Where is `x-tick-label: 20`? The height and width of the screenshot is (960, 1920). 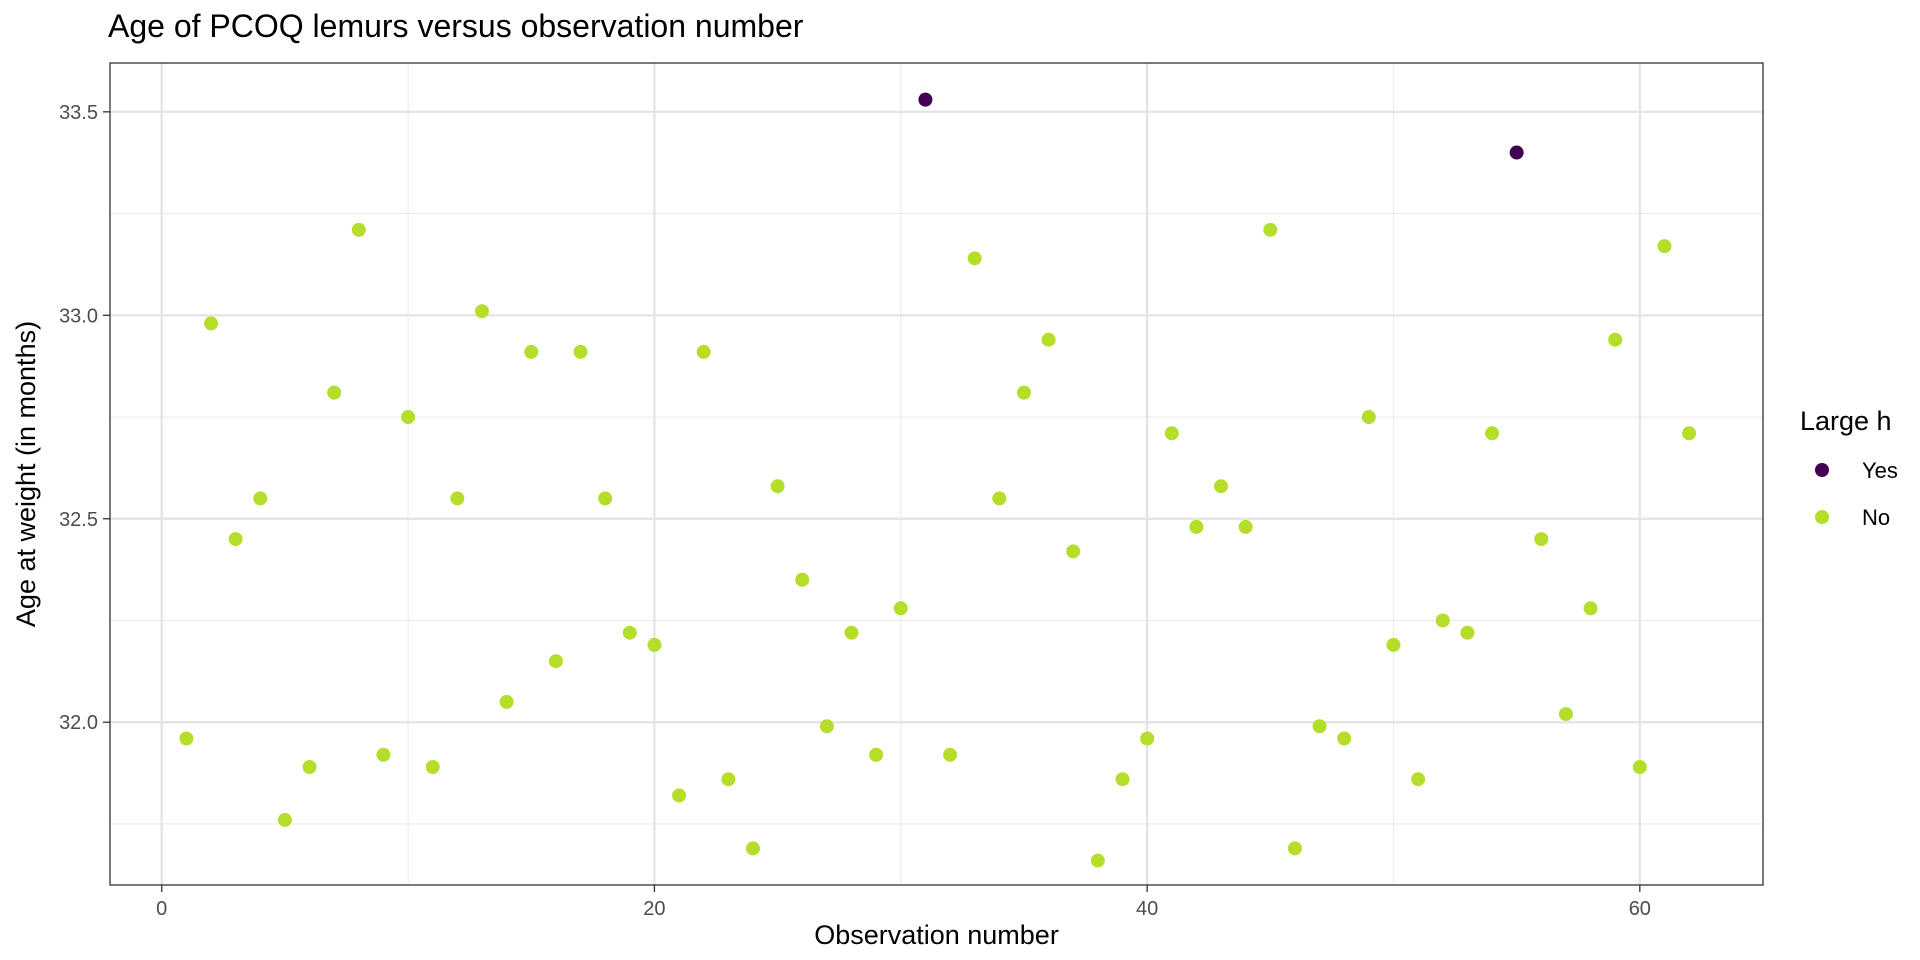 x-tick-label: 20 is located at coordinates (654, 909).